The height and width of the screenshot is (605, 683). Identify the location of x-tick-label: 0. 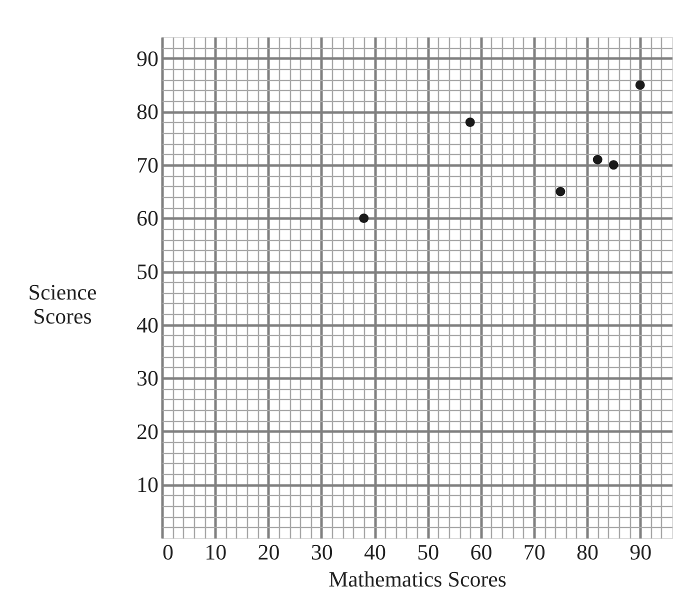
(168, 552).